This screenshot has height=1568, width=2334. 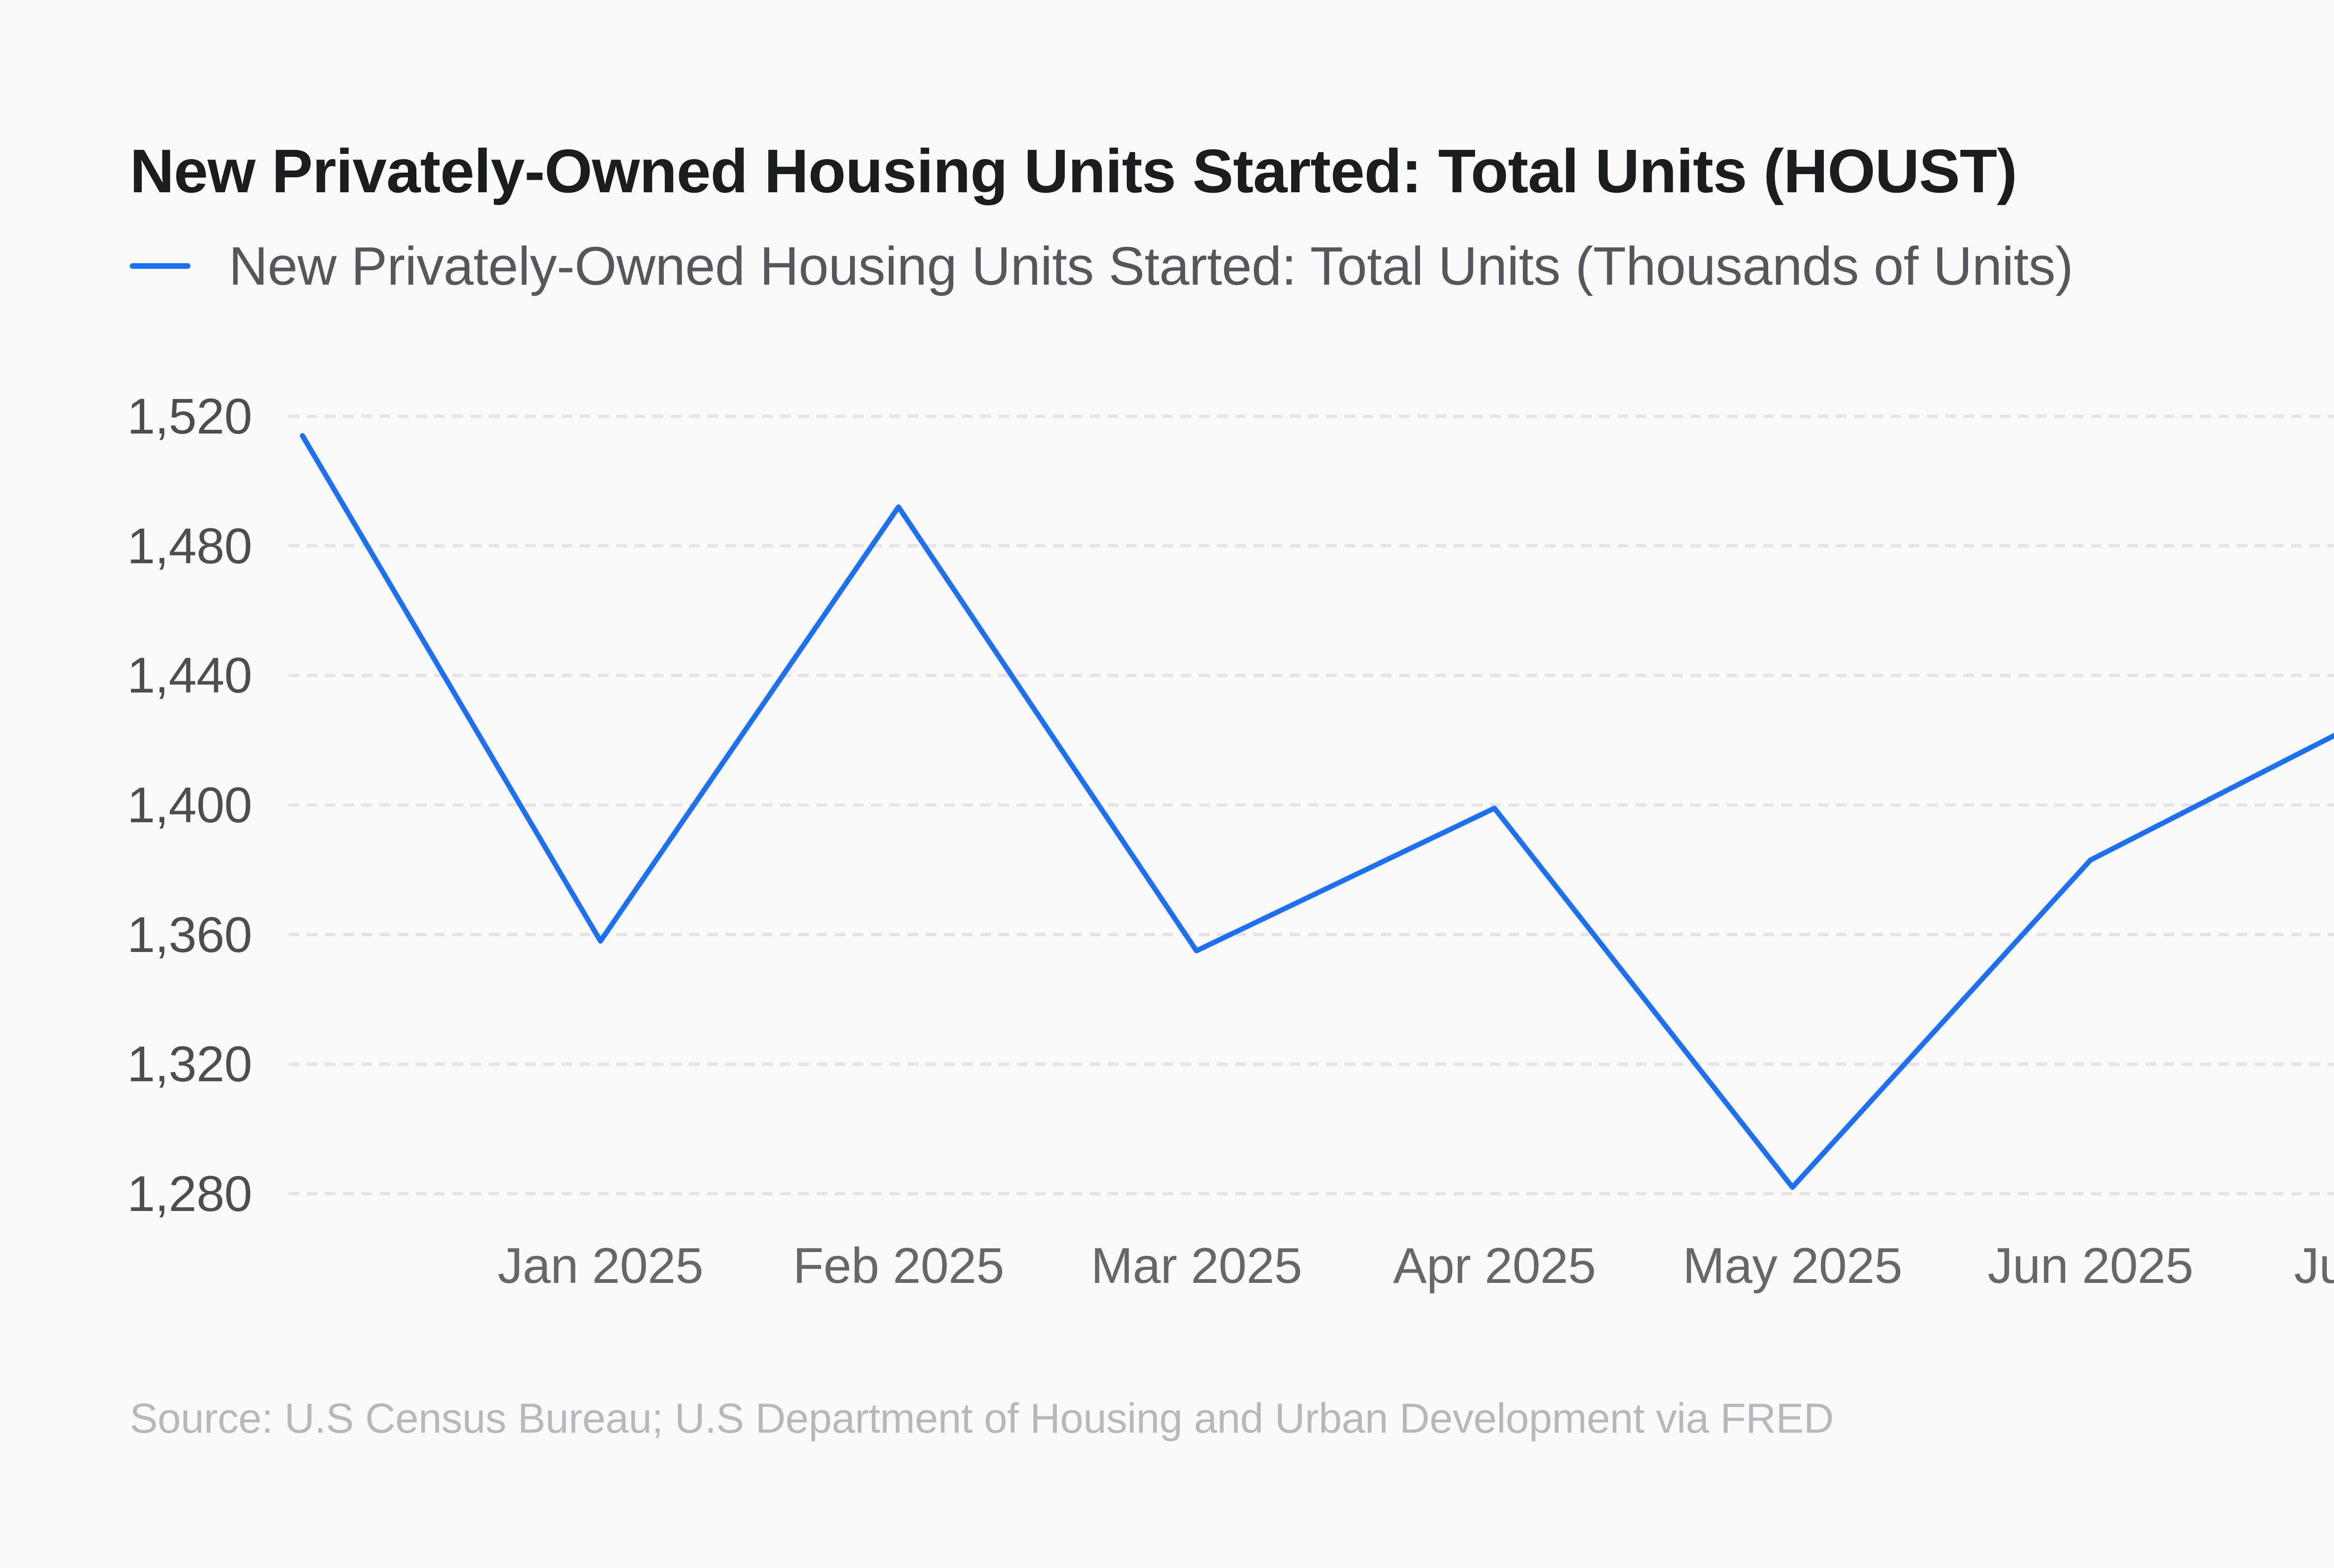 What do you see at coordinates (189, 1193) in the screenshot?
I see `y-tick-label: 1,280` at bounding box center [189, 1193].